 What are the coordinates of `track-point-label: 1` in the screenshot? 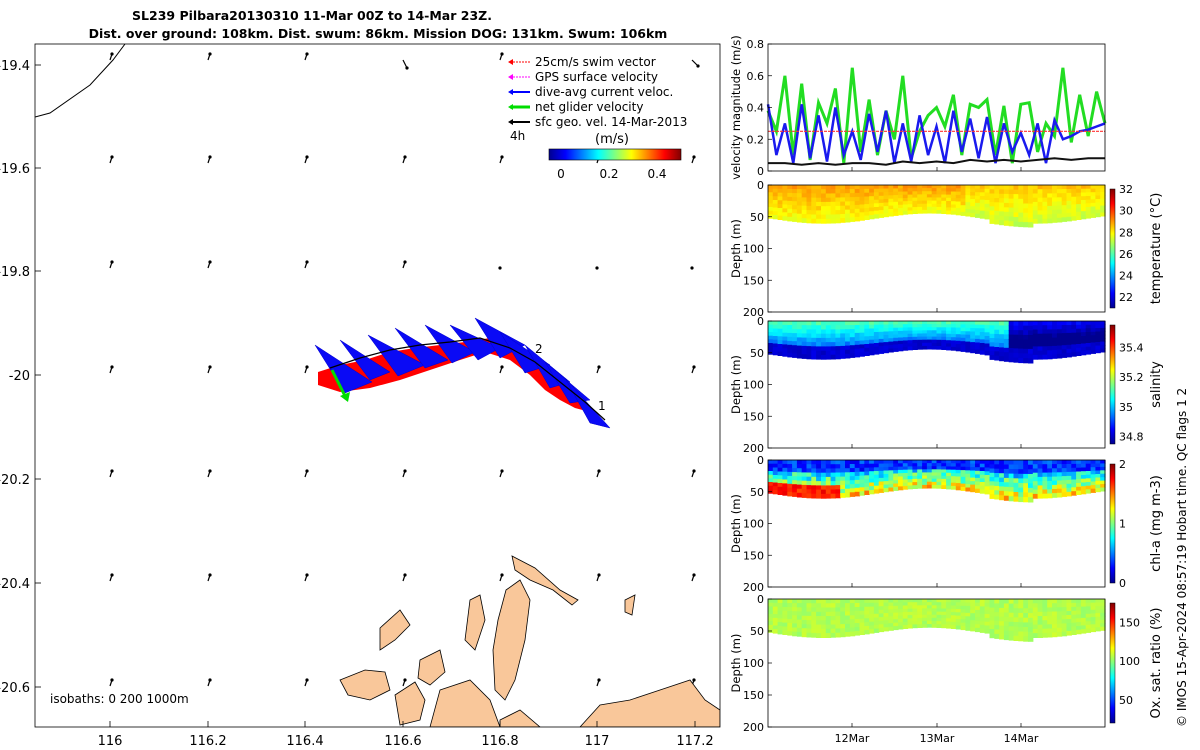 It's located at (602, 406).